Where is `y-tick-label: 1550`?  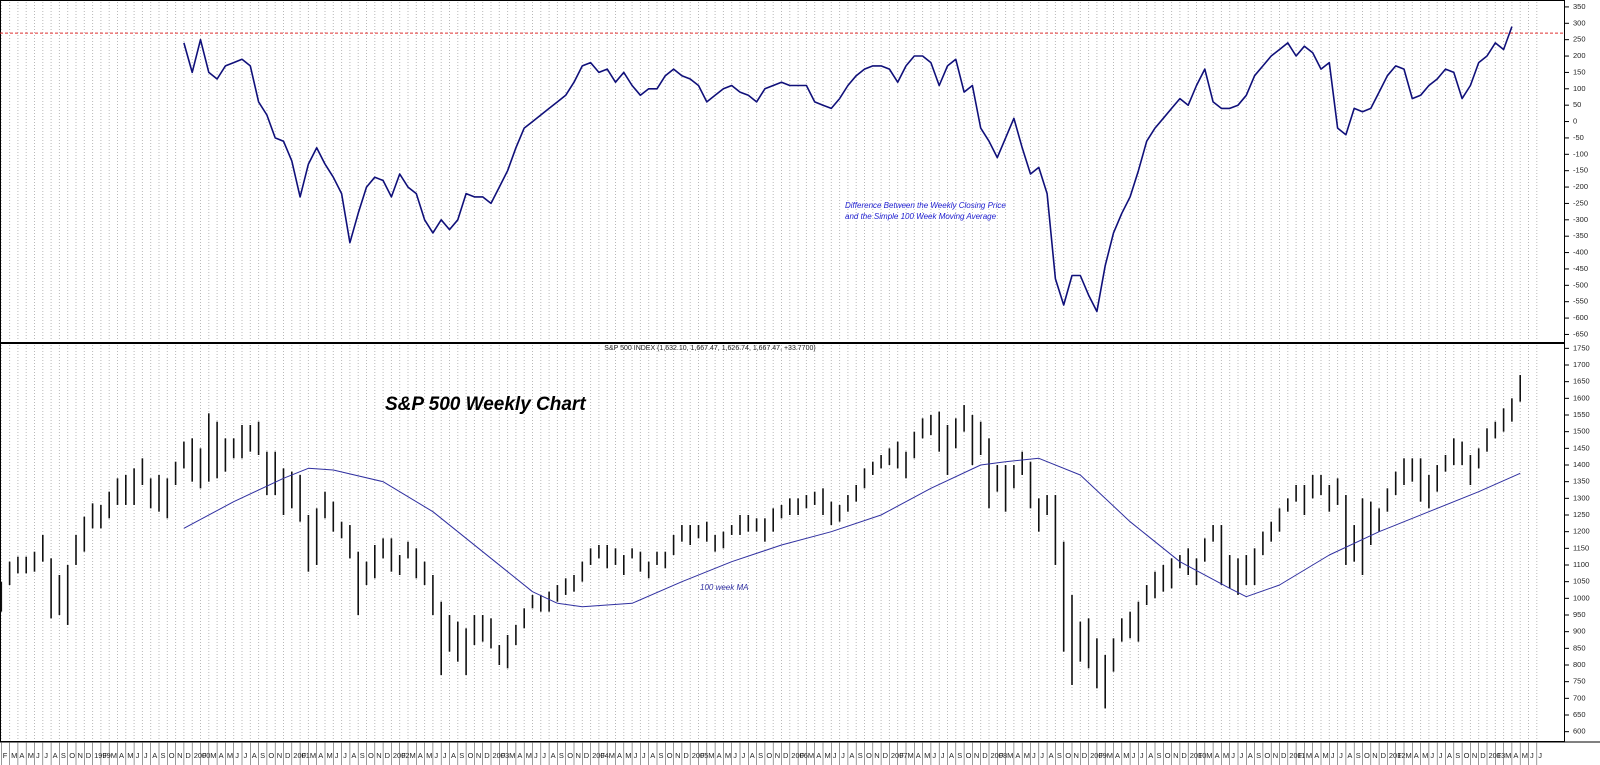 y-tick-label: 1550 is located at coordinates (1581, 414).